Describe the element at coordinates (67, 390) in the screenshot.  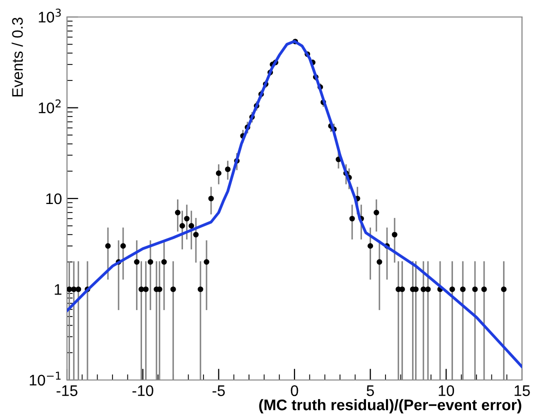
I see `x-tick-label: -15` at that location.